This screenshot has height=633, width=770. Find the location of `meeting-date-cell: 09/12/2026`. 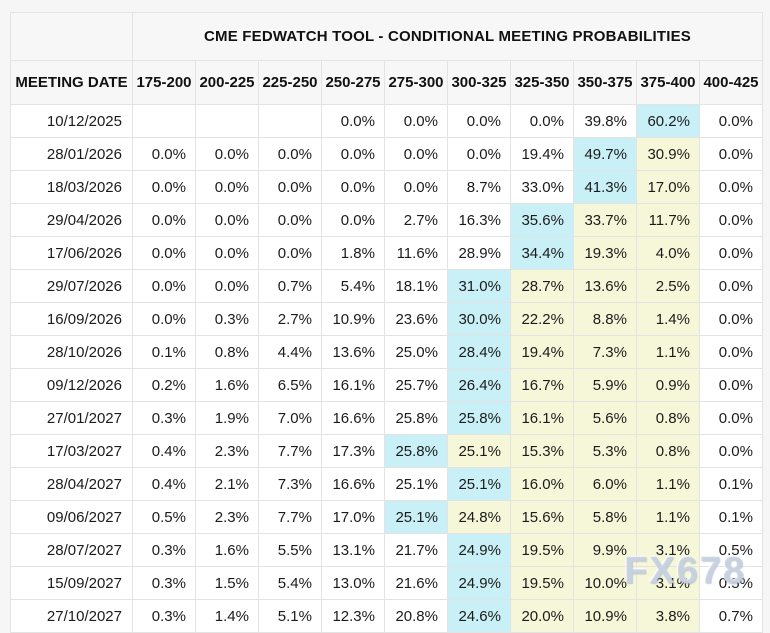

meeting-date-cell: 09/12/2026 is located at coordinates (71, 385).